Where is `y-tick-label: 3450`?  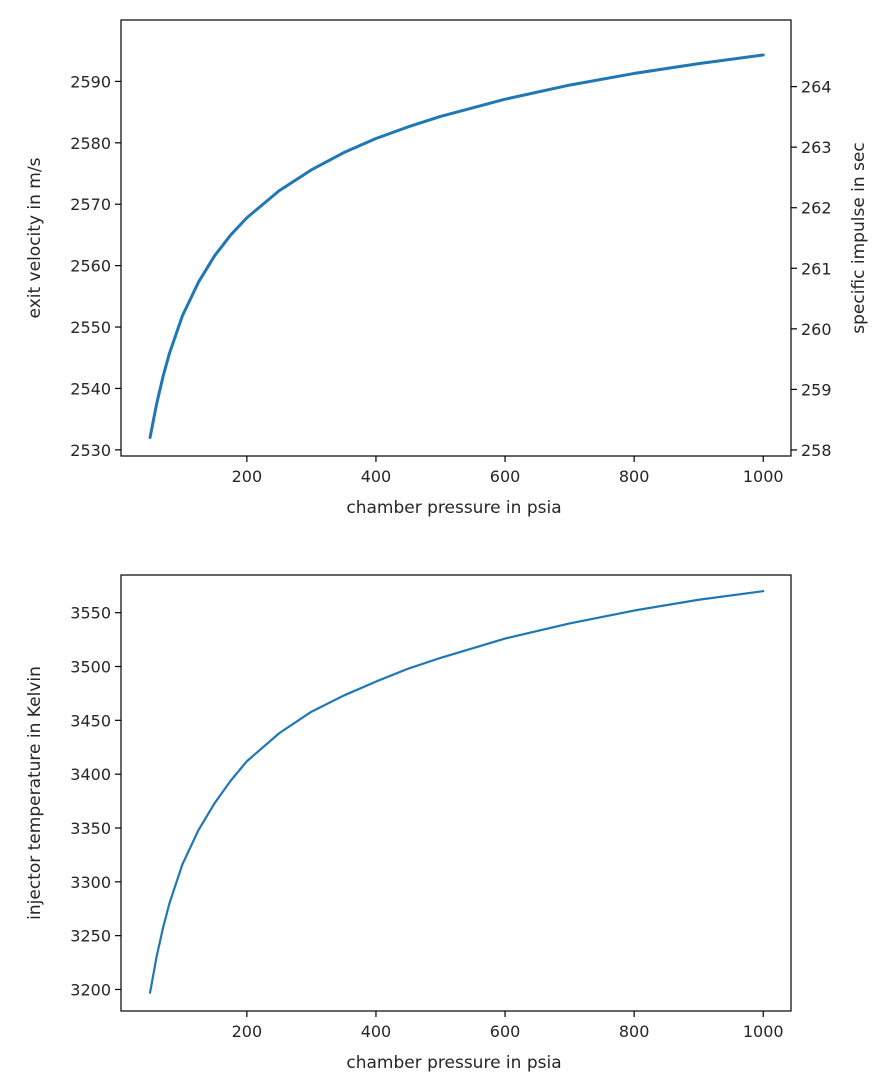
y-tick-label: 3450 is located at coordinates (90, 720).